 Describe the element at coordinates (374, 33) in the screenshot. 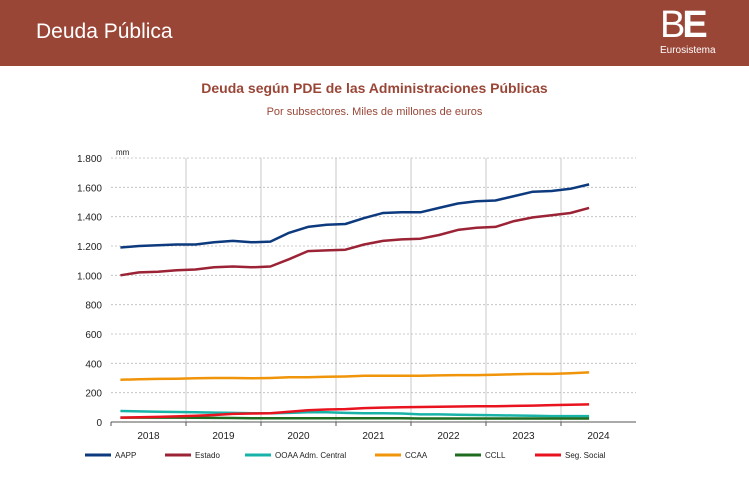

I see `header-bar: Deuda Pública BE Eurosistema` at that location.